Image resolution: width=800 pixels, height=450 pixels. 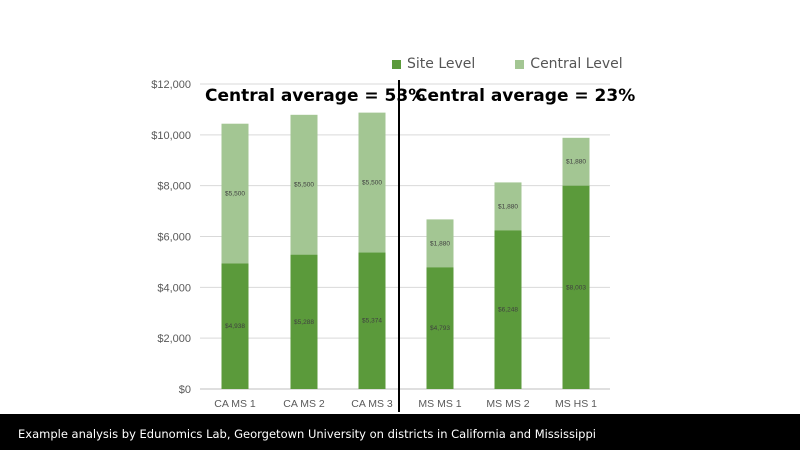 I want to click on legend-label-site-level: Site Level, so click(x=441, y=64).